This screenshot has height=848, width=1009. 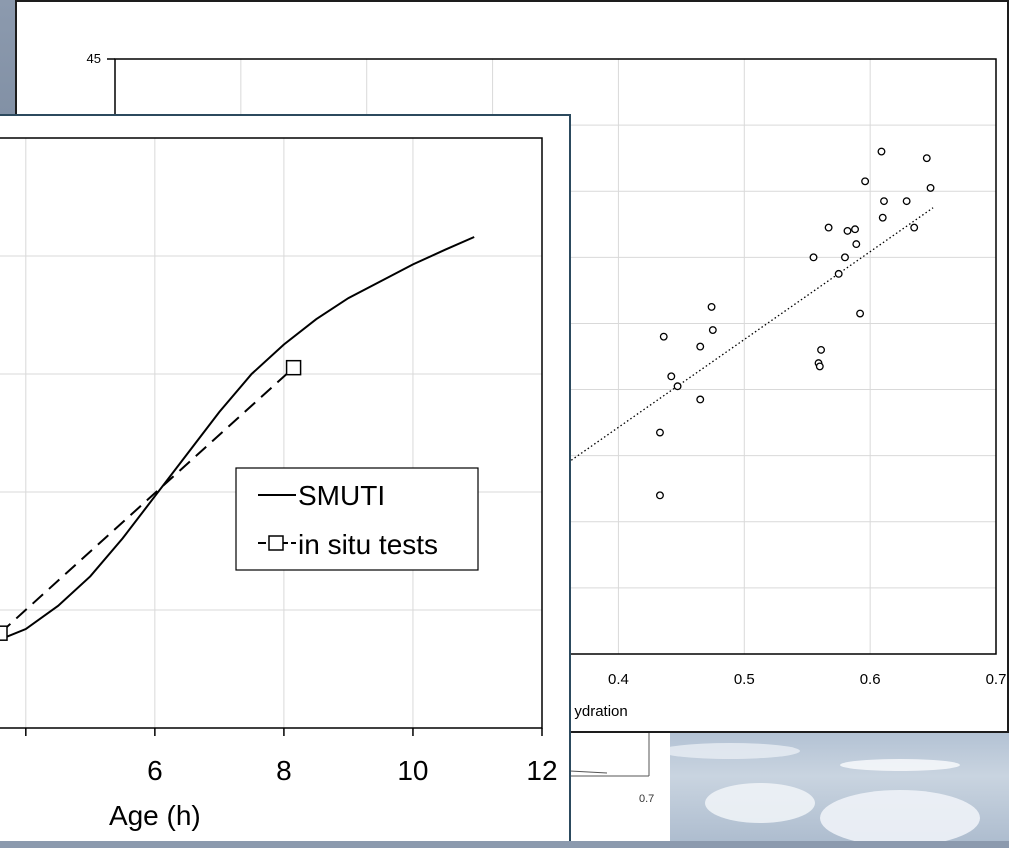 I want to click on legend-in-situ-label: in situ tests, so click(x=368, y=544).